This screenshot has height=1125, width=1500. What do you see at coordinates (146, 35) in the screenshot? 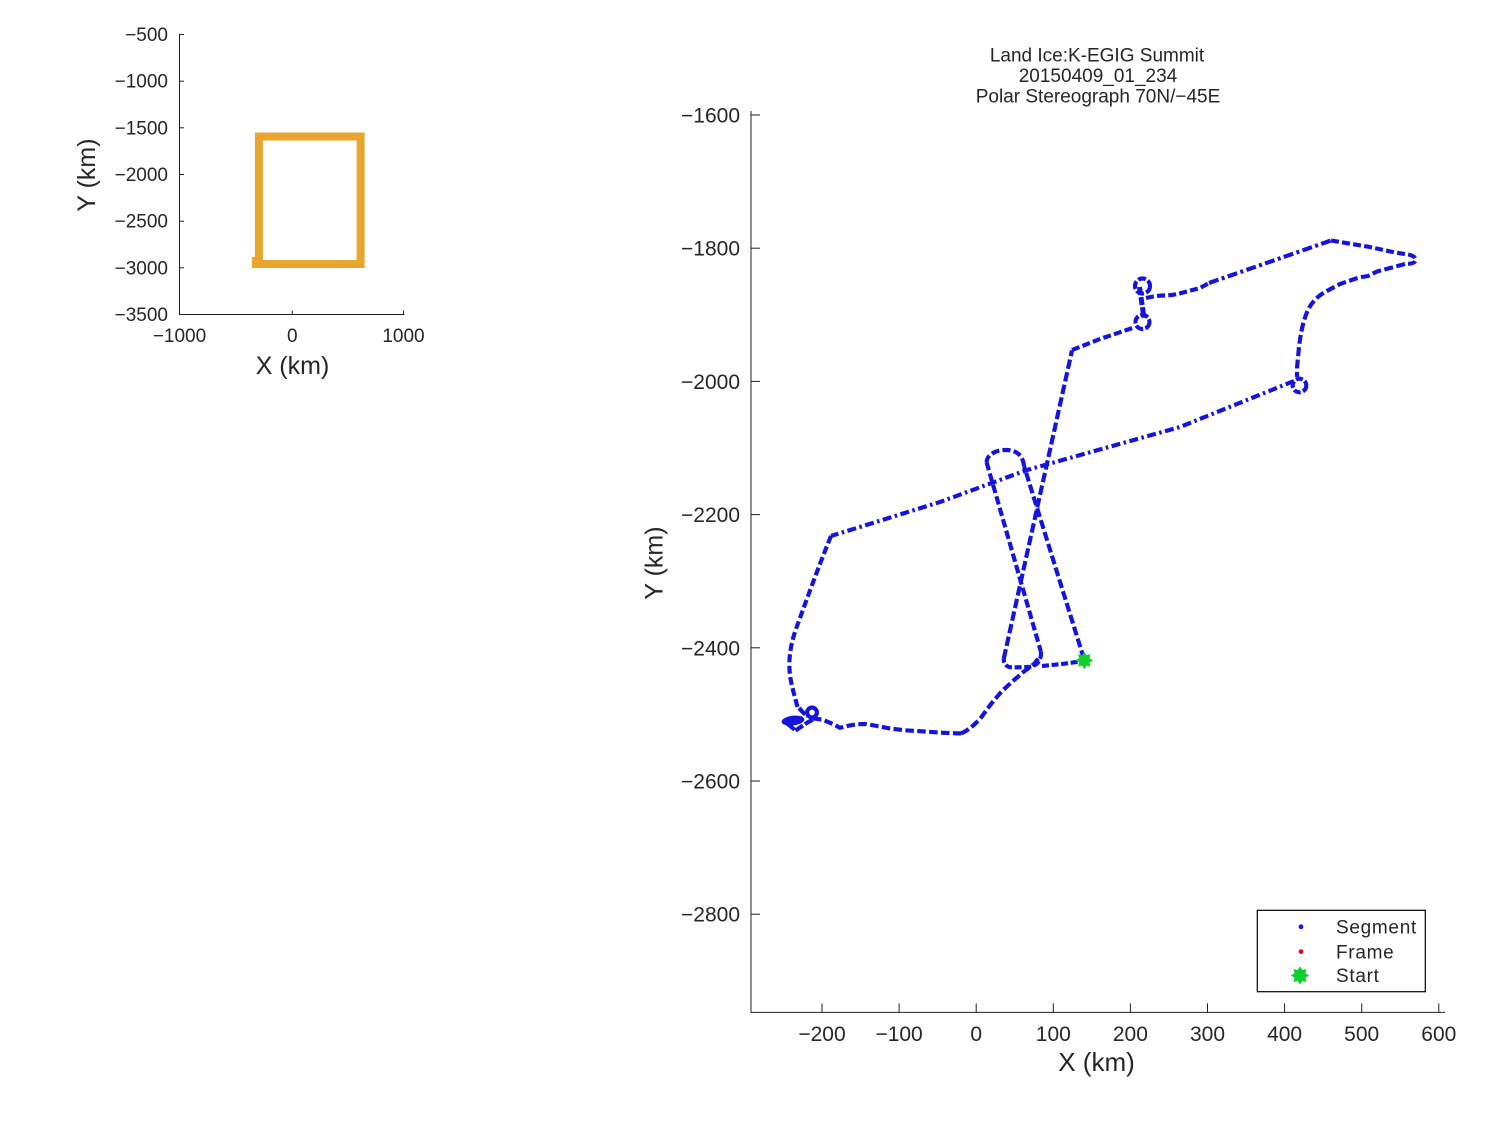
I see `svg-text: −500` at bounding box center [146, 35].